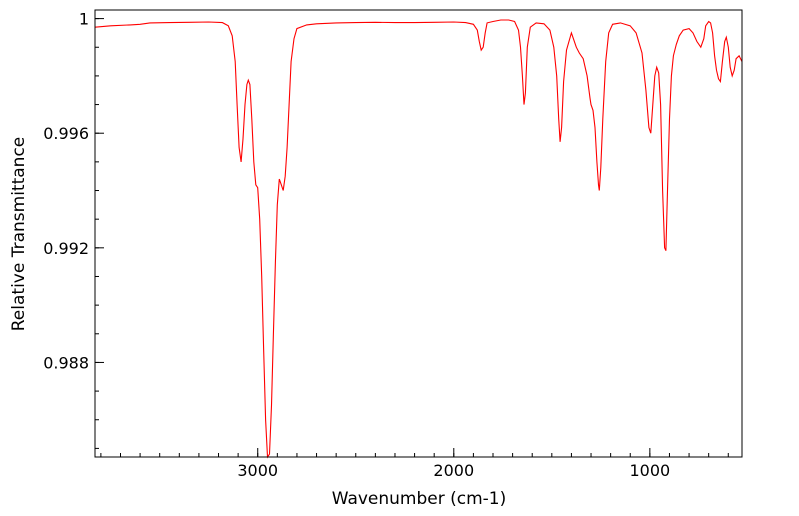  Describe the element at coordinates (66, 133) in the screenshot. I see `y-tick-label: 0.996` at that location.